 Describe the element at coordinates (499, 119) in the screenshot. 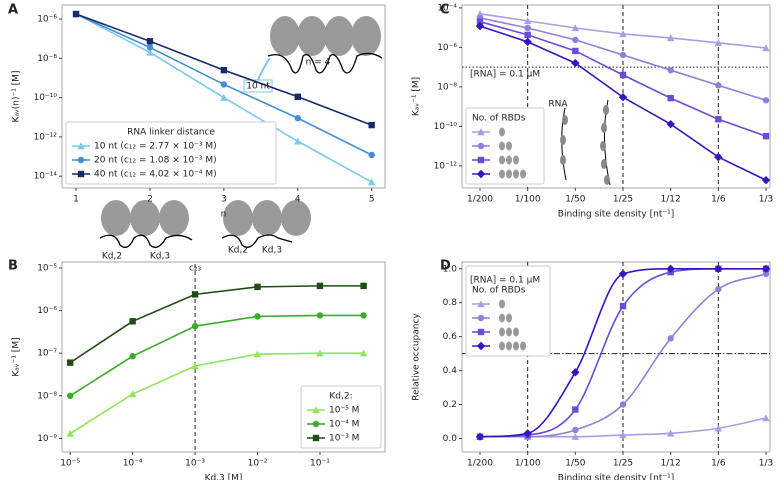

I see `legend-title: No. of RBDs` at that location.